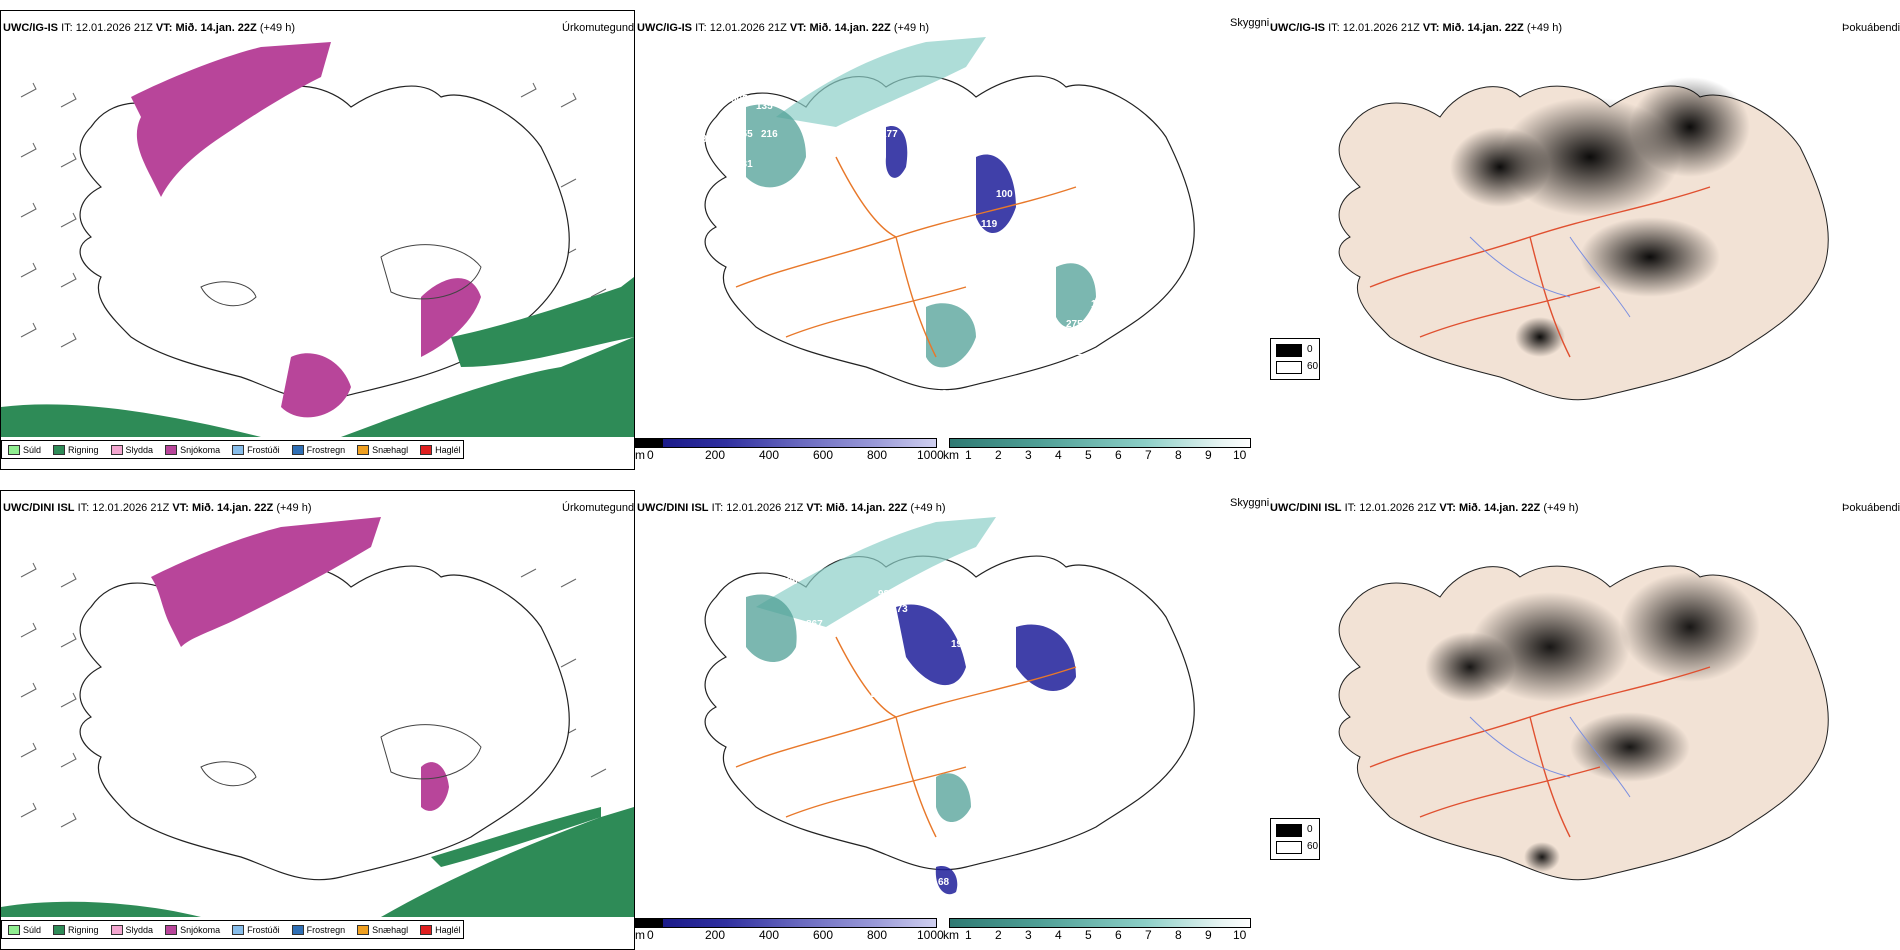  Describe the element at coordinates (765, 508) in the screenshot. I see `row2-vis-it-value: 12.01.2026 21Z` at that location.